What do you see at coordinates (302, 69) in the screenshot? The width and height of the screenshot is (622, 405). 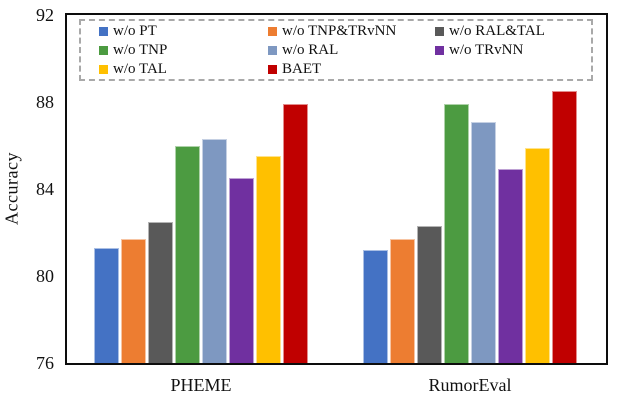 I see `legend-label: BAET` at bounding box center [302, 69].